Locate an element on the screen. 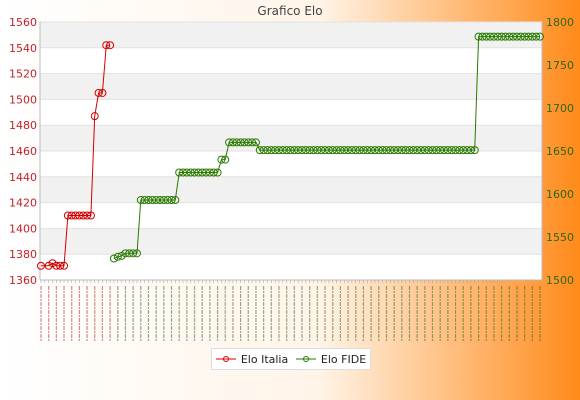 This screenshot has width=580, height=400. y-left-tick-label: 1520 is located at coordinates (23, 74).